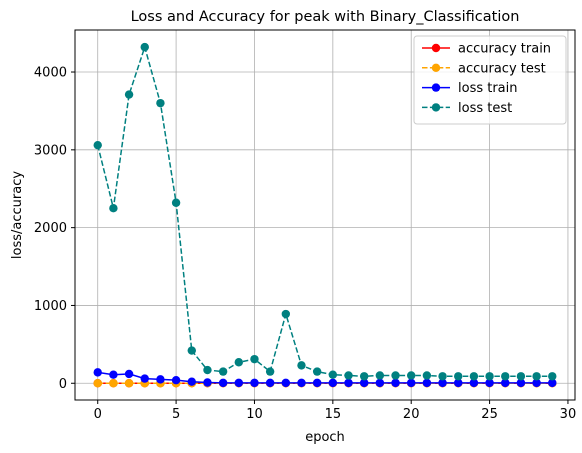 Image resolution: width=582 pixels, height=453 pixels. Describe the element at coordinates (488, 88) in the screenshot. I see `legend-label-loss-train: loss train` at that location.